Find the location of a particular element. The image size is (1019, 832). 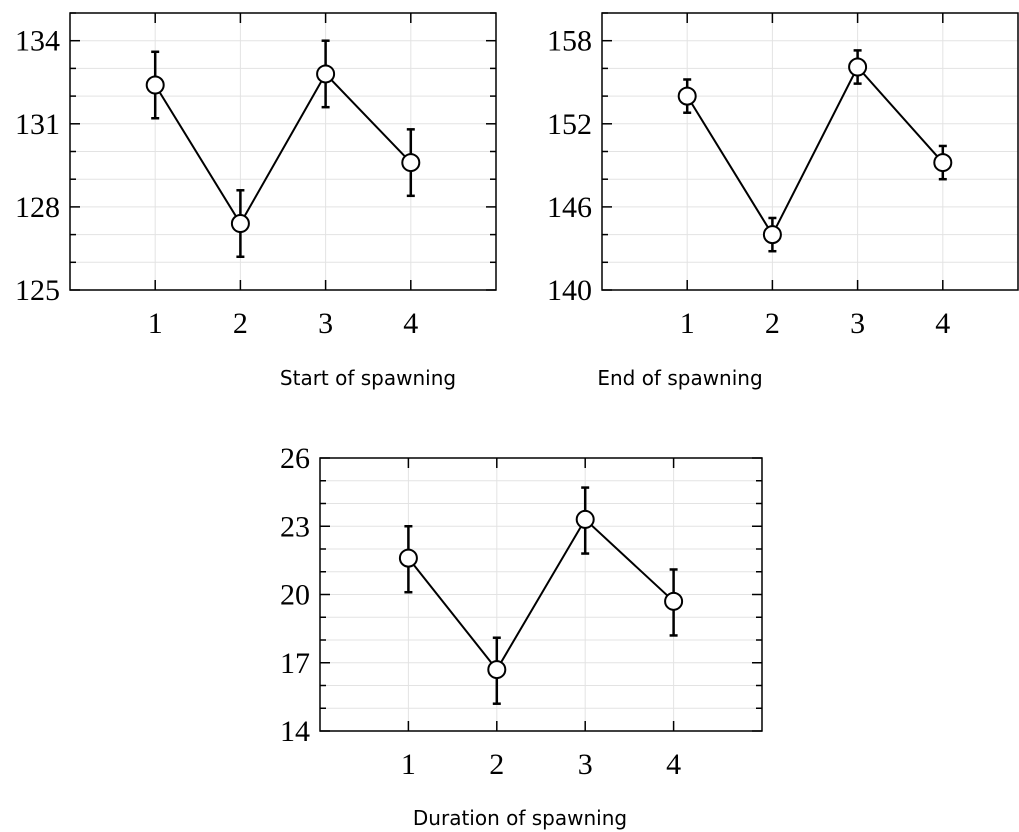

chart-caption: Duration of spawning is located at coordinates (520, 818).